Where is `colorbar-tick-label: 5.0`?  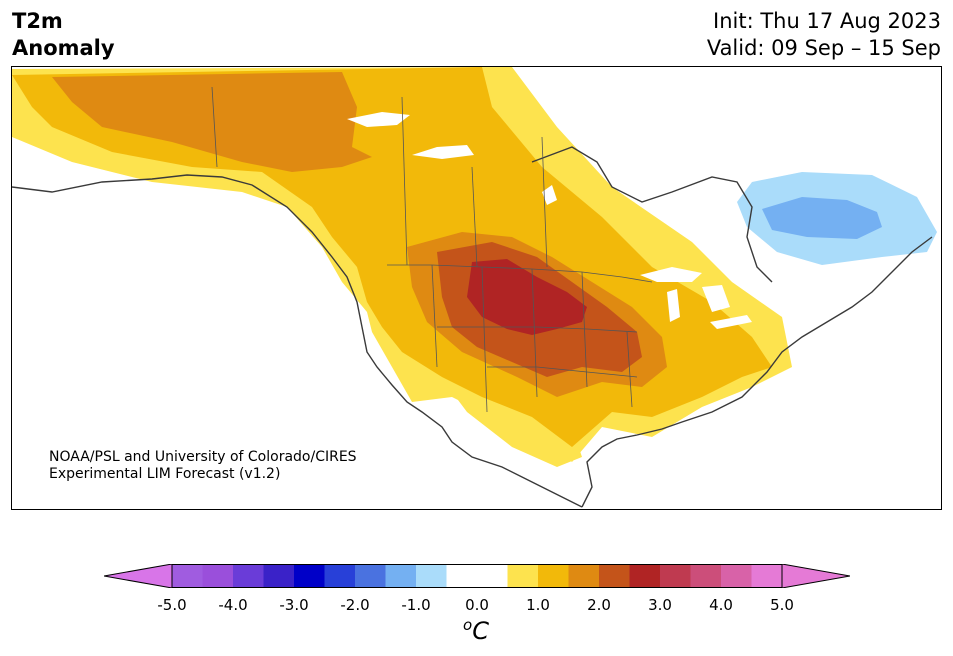
colorbar-tick-label: 5.0 is located at coordinates (782, 605).